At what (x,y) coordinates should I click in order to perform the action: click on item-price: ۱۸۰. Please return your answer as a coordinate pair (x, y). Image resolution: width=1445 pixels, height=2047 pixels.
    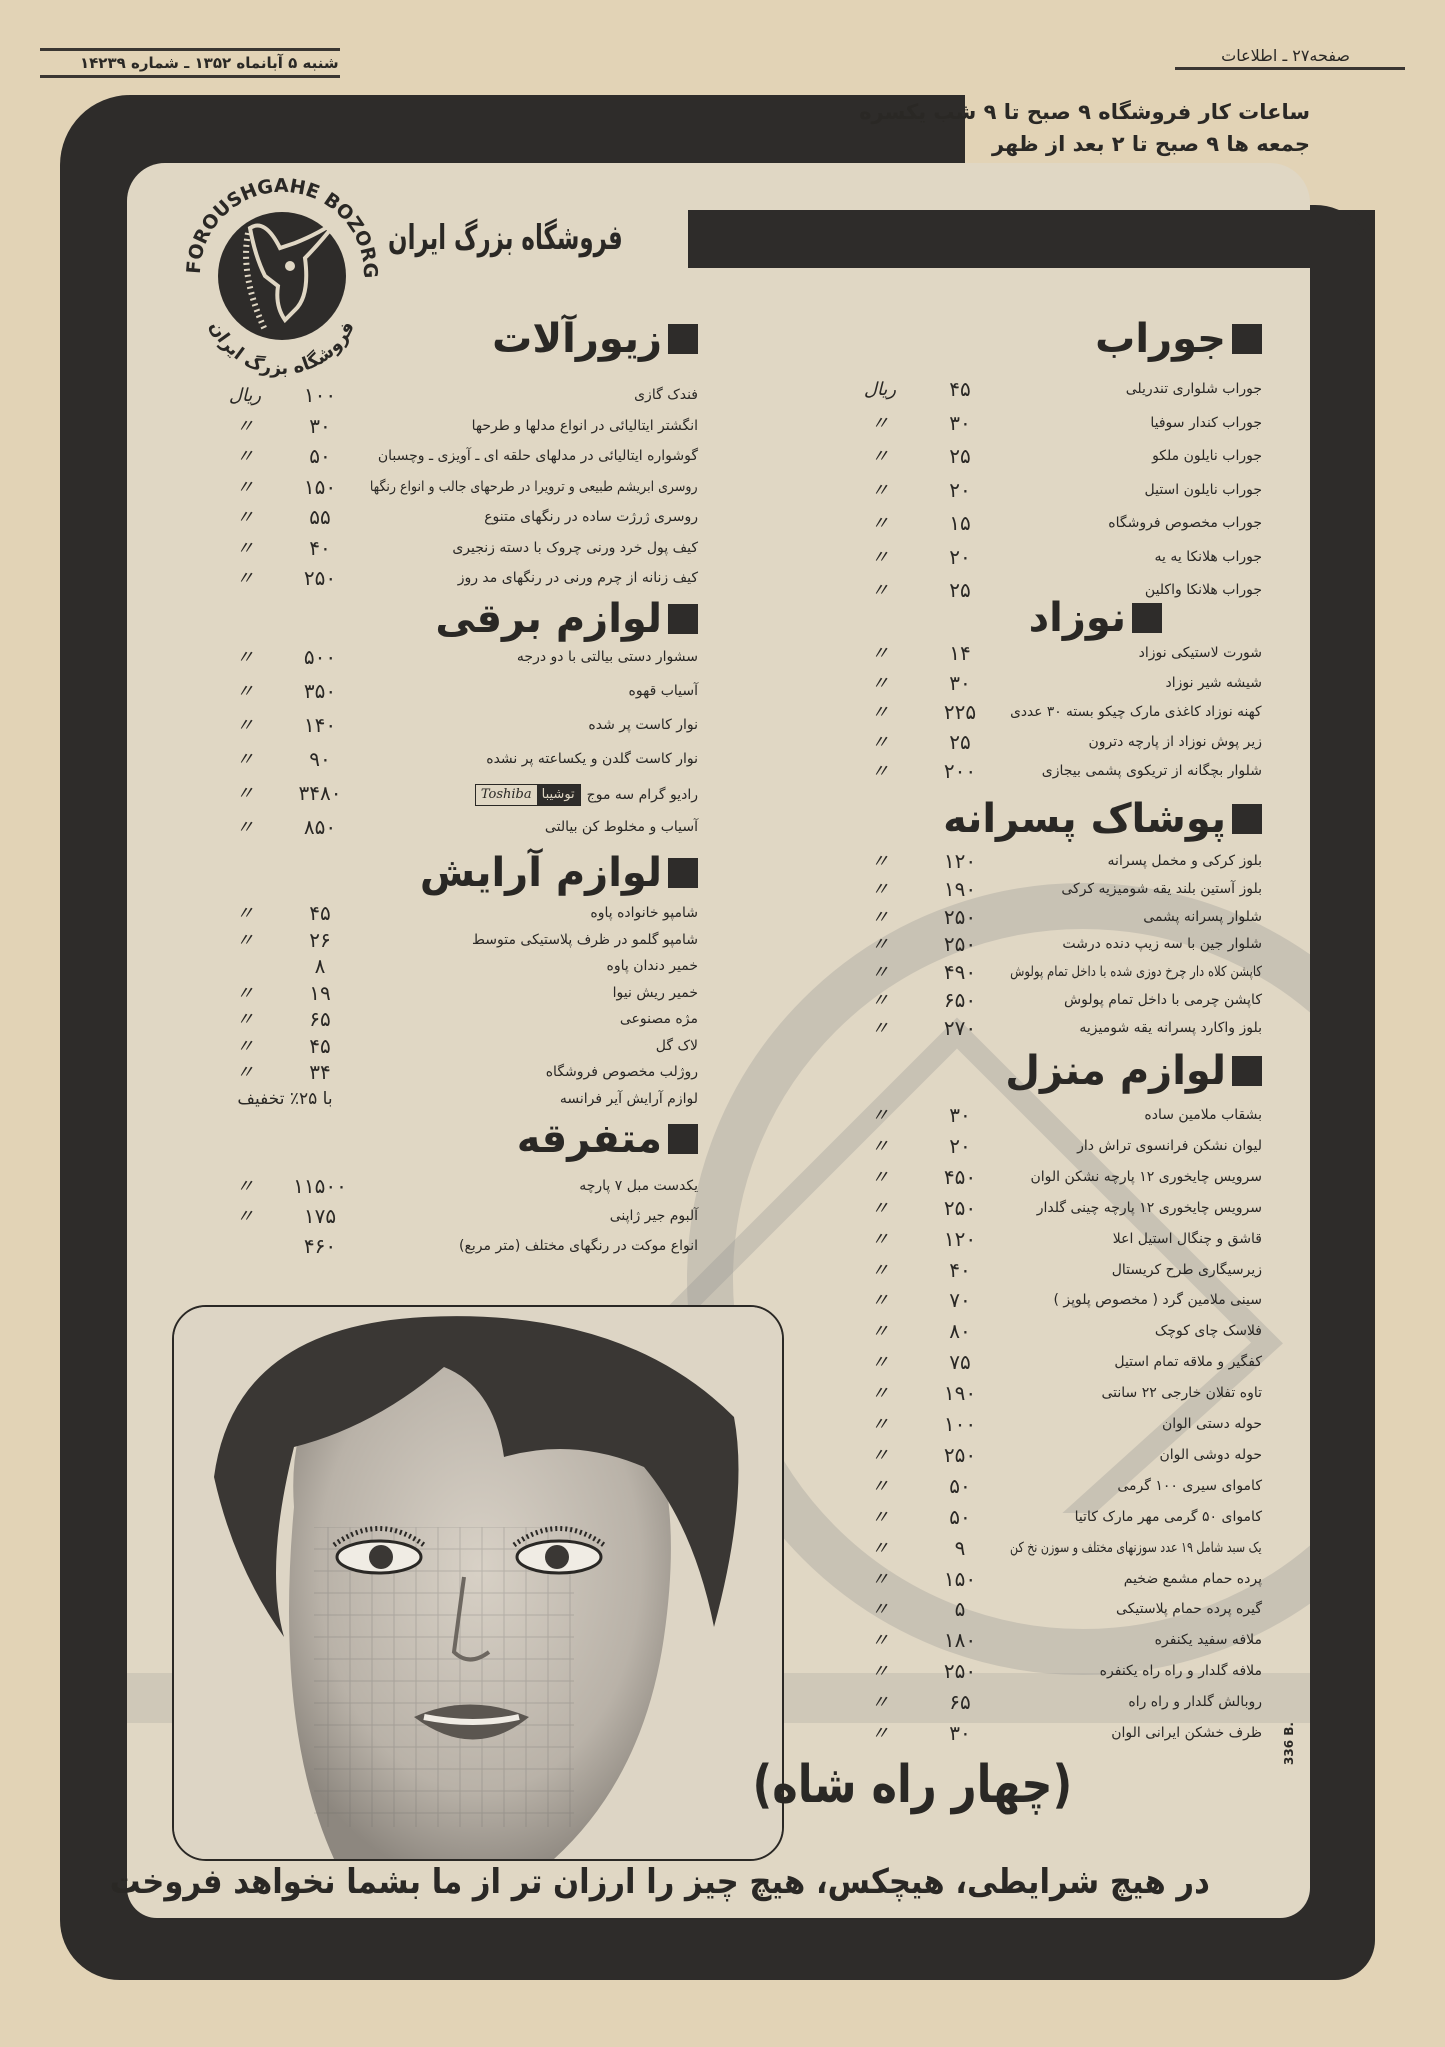
    Looking at the image, I should click on (960, 1640).